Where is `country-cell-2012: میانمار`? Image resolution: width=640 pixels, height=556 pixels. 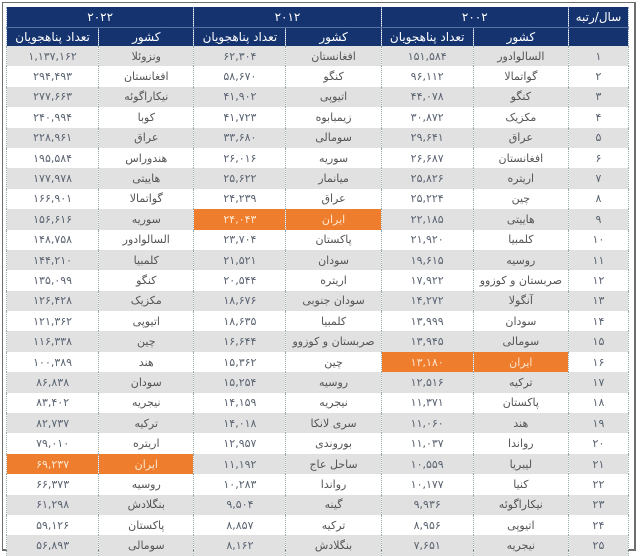 country-cell-2012: میانمار is located at coordinates (333, 178).